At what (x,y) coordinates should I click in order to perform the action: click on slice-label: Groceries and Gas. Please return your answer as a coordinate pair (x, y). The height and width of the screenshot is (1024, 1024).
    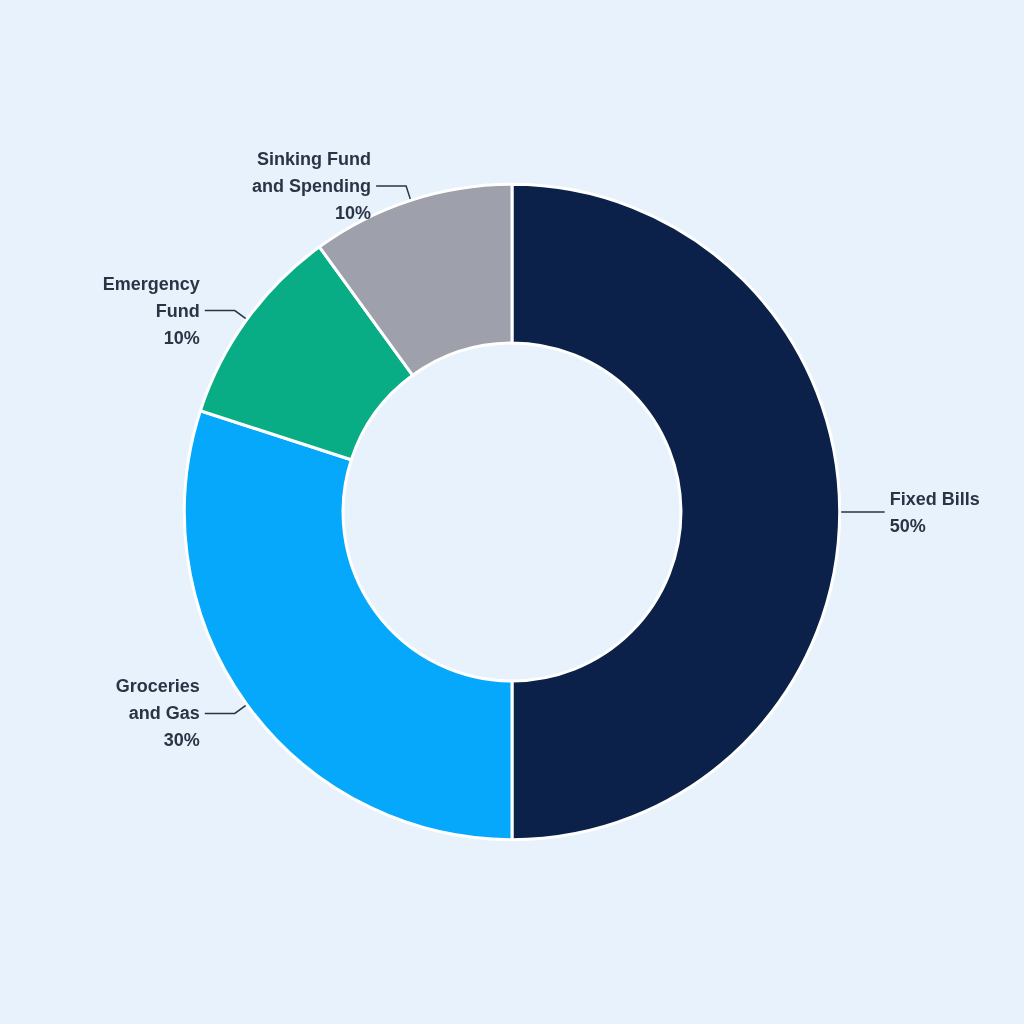
    Looking at the image, I should click on (157, 700).